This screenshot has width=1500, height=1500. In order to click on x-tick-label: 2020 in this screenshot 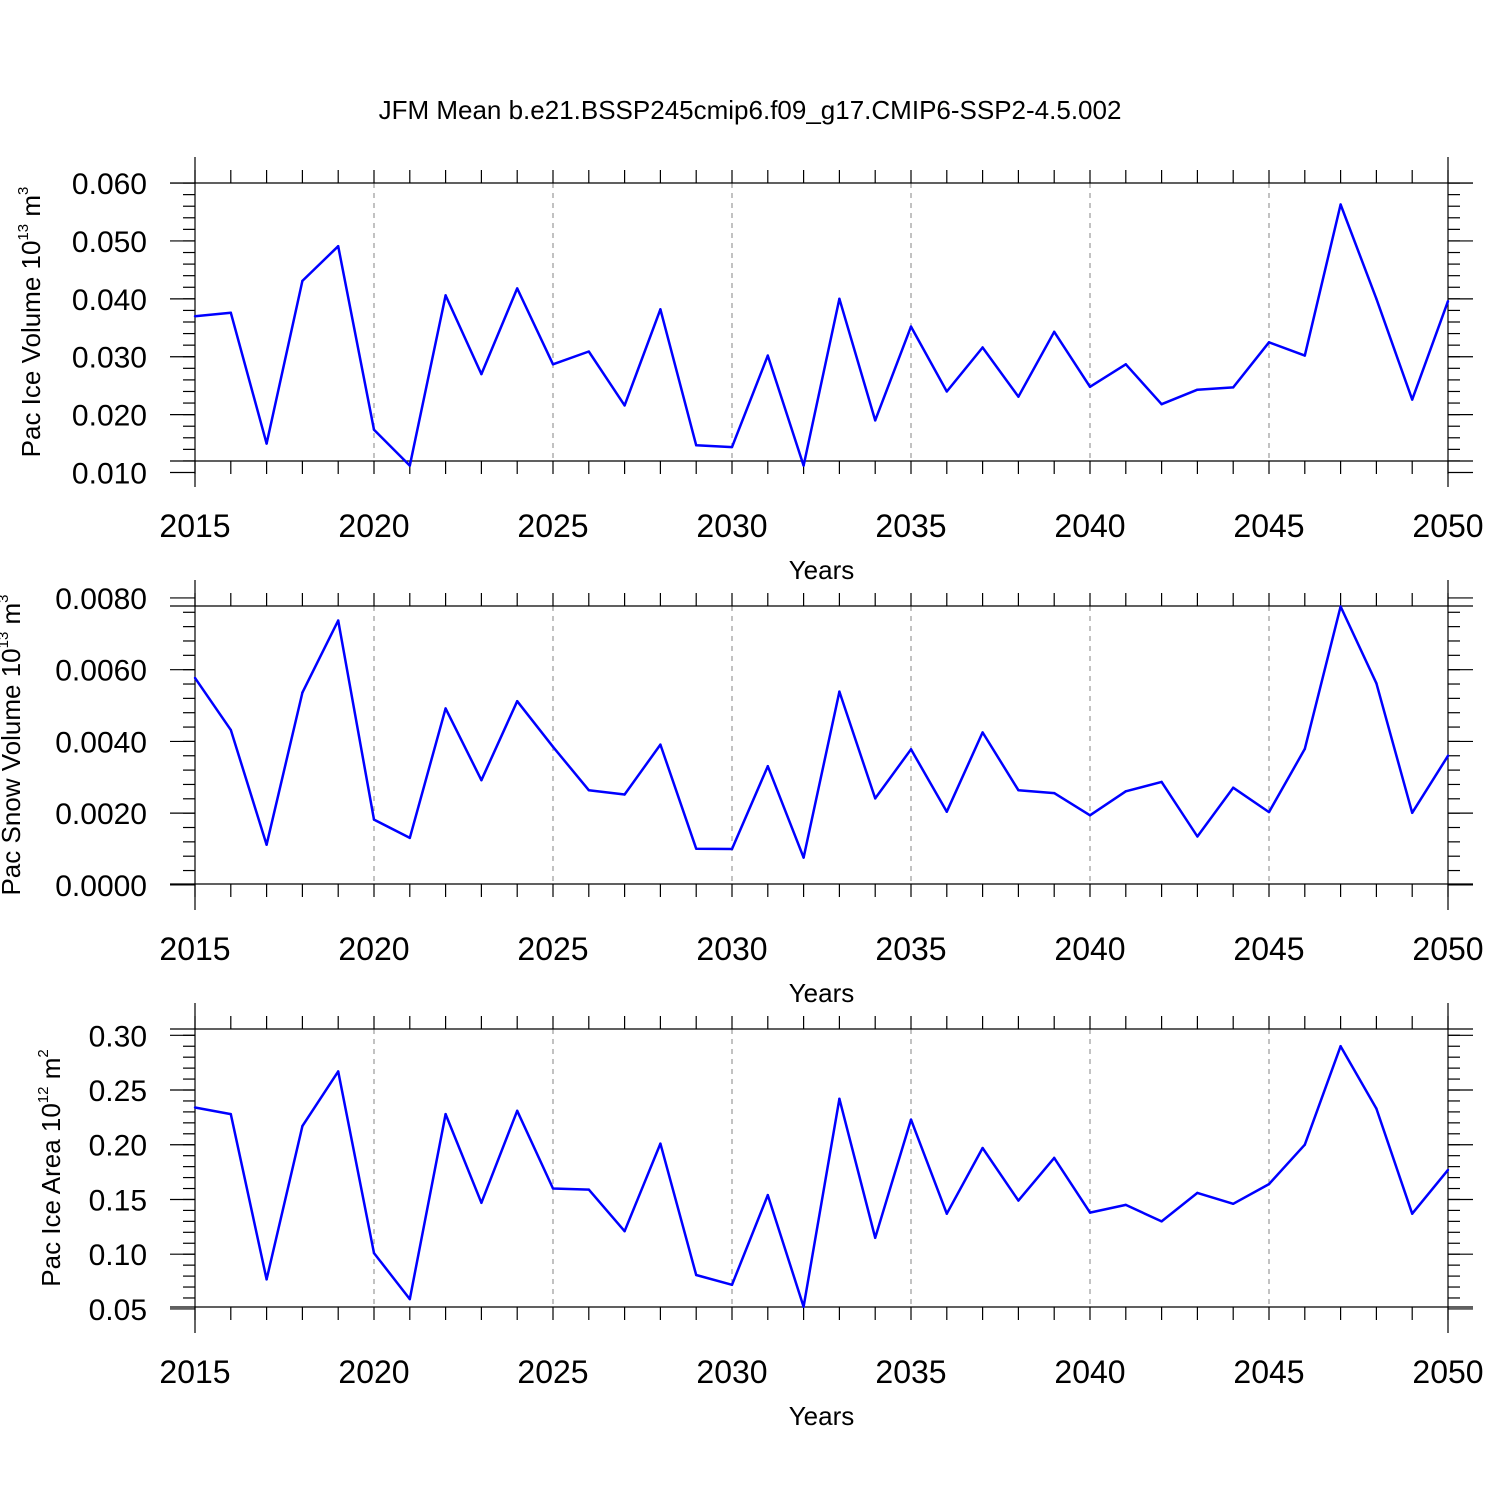, I will do `click(373, 1372)`.